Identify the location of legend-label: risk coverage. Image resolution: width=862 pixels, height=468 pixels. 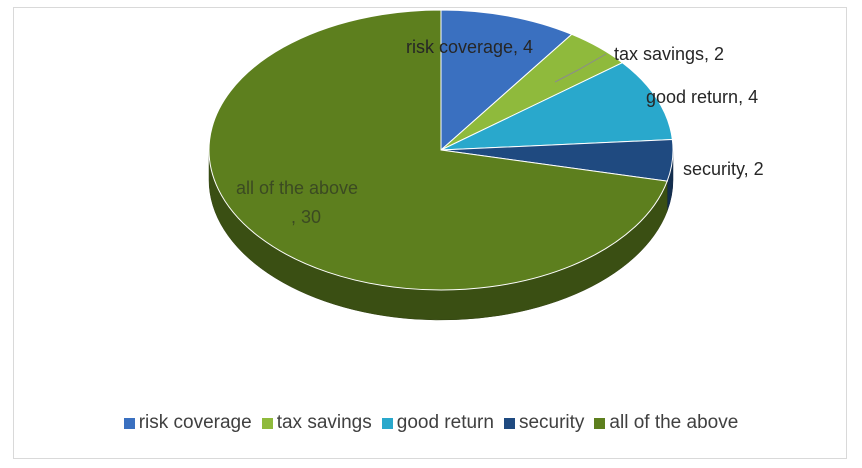
(195, 422).